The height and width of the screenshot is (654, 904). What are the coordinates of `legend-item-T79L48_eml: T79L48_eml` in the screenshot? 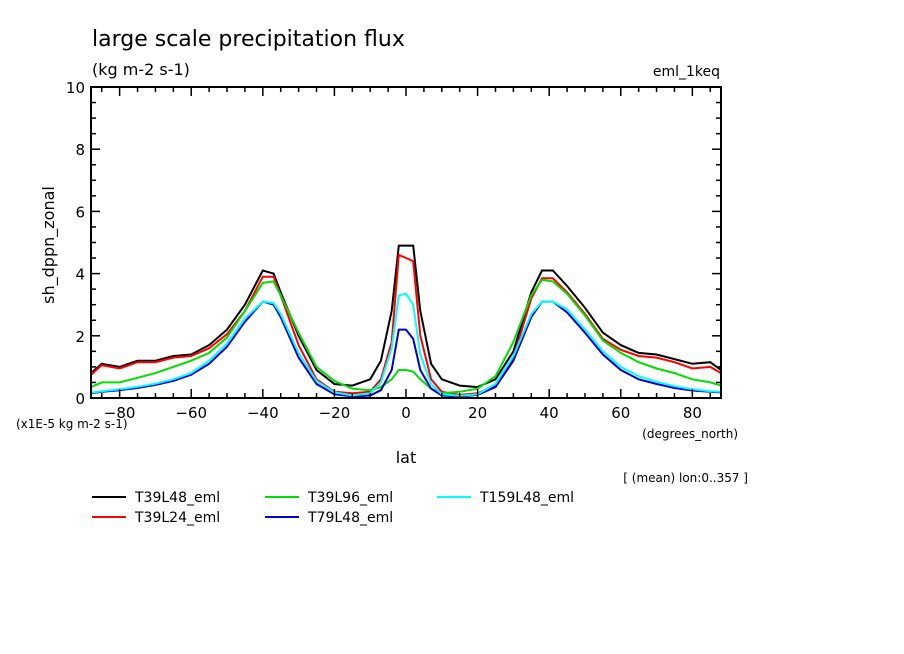 It's located at (329, 518).